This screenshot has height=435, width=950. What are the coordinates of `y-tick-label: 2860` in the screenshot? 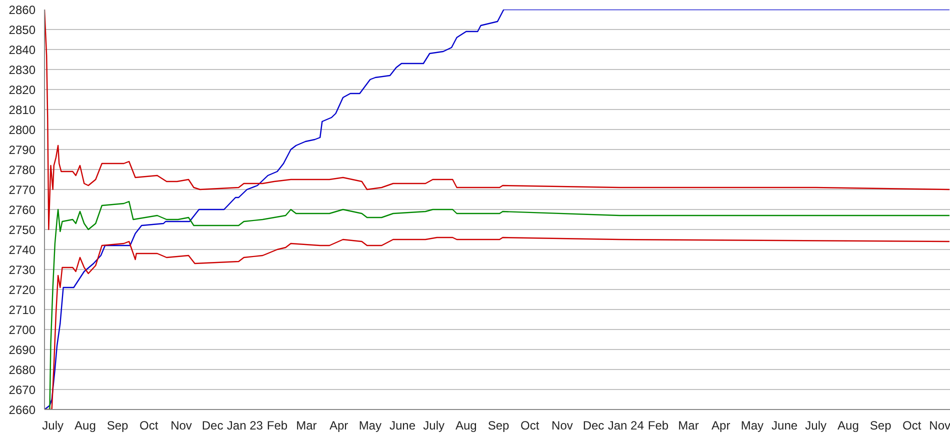 It's located at (22, 10).